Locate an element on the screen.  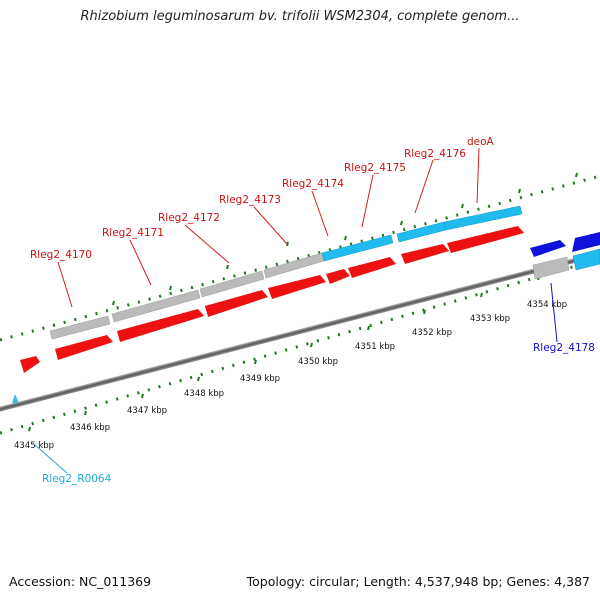
gene-label-rleg2-4173: Rleg2_4173 is located at coordinates (250, 200).